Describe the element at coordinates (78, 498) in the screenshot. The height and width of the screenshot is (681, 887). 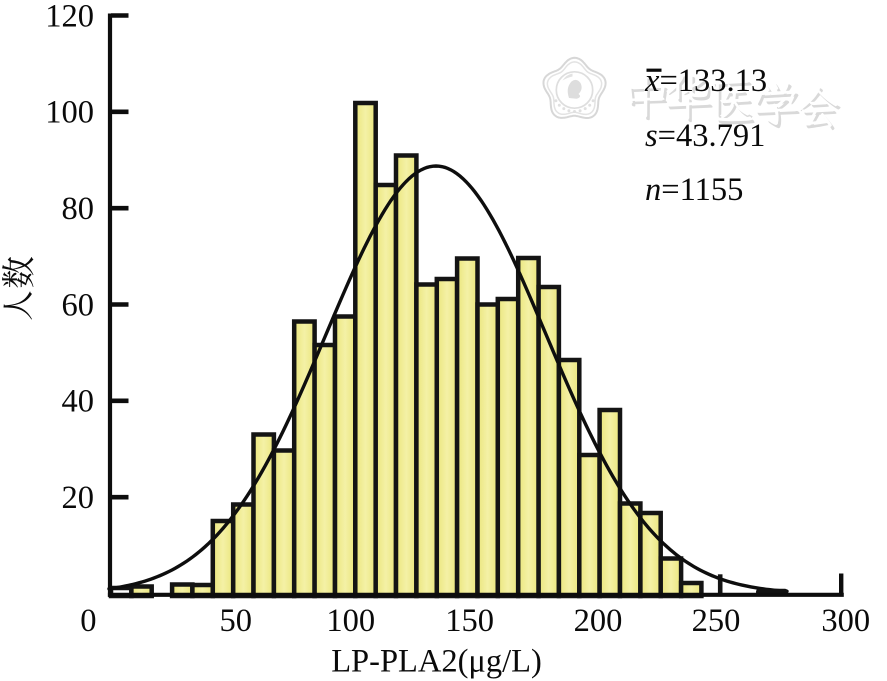
I see `svg-text: 20` at that location.